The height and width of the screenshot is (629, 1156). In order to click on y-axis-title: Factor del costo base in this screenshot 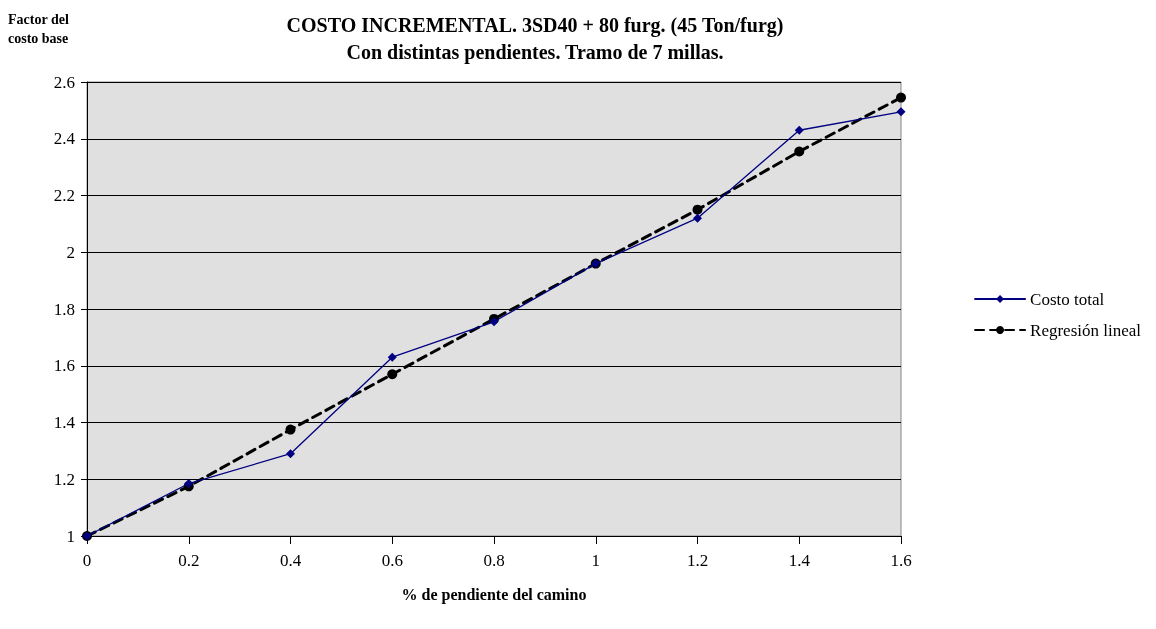, I will do `click(38, 29)`.